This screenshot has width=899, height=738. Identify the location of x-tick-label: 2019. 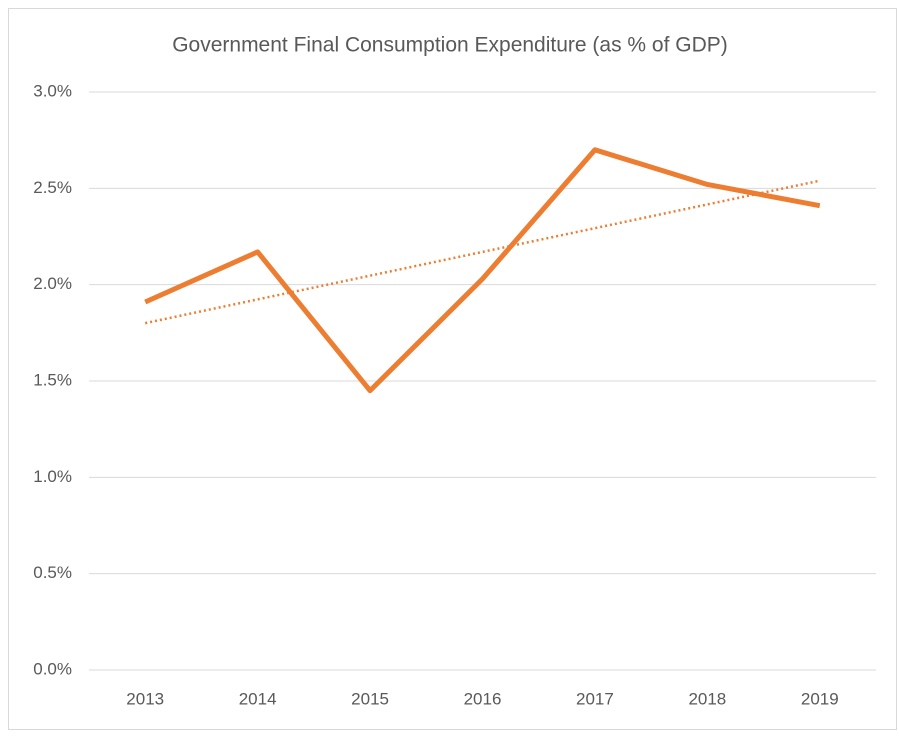
(820, 698).